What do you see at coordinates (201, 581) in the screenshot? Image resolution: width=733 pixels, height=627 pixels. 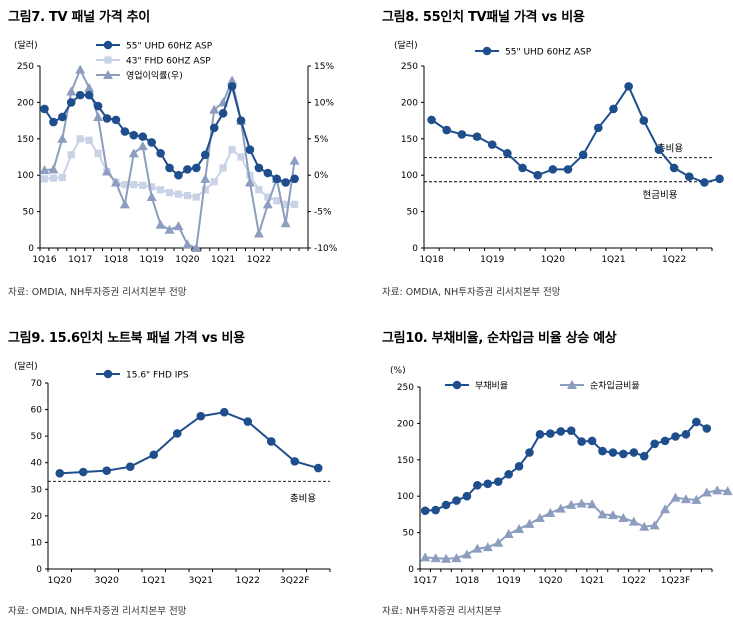 I see `x-tick-label: 3Q21` at bounding box center [201, 581].